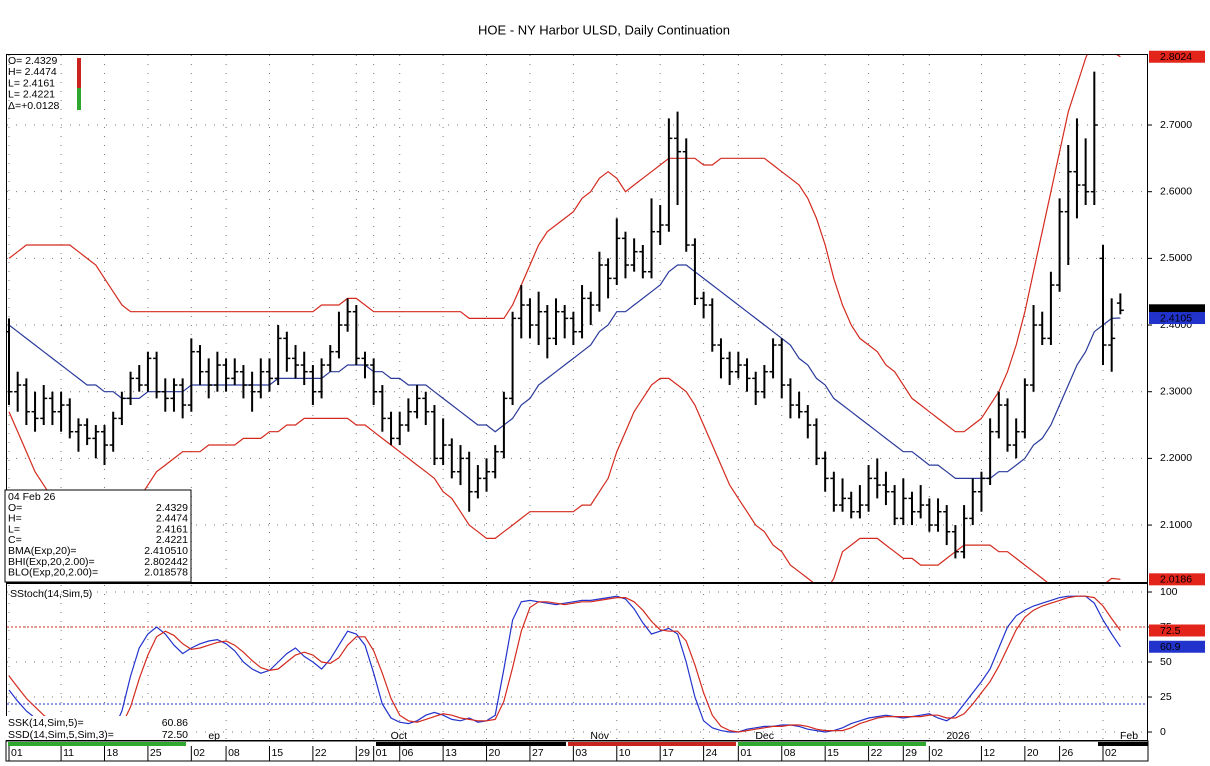  Describe the element at coordinates (399, 736) in the screenshot. I see `month-label: Oct` at that location.